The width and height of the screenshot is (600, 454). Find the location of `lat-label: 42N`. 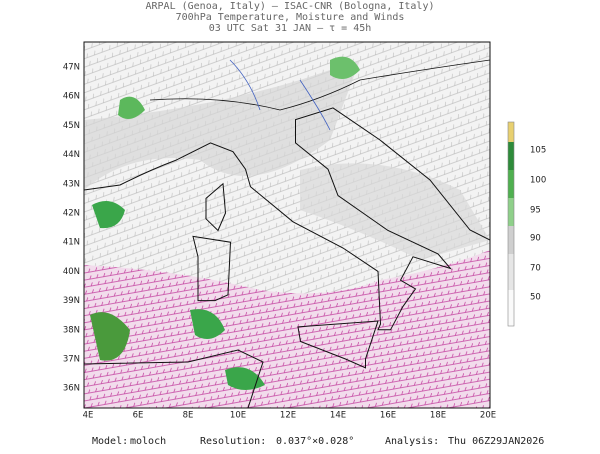

lat-label: 42N is located at coordinates (71, 214).